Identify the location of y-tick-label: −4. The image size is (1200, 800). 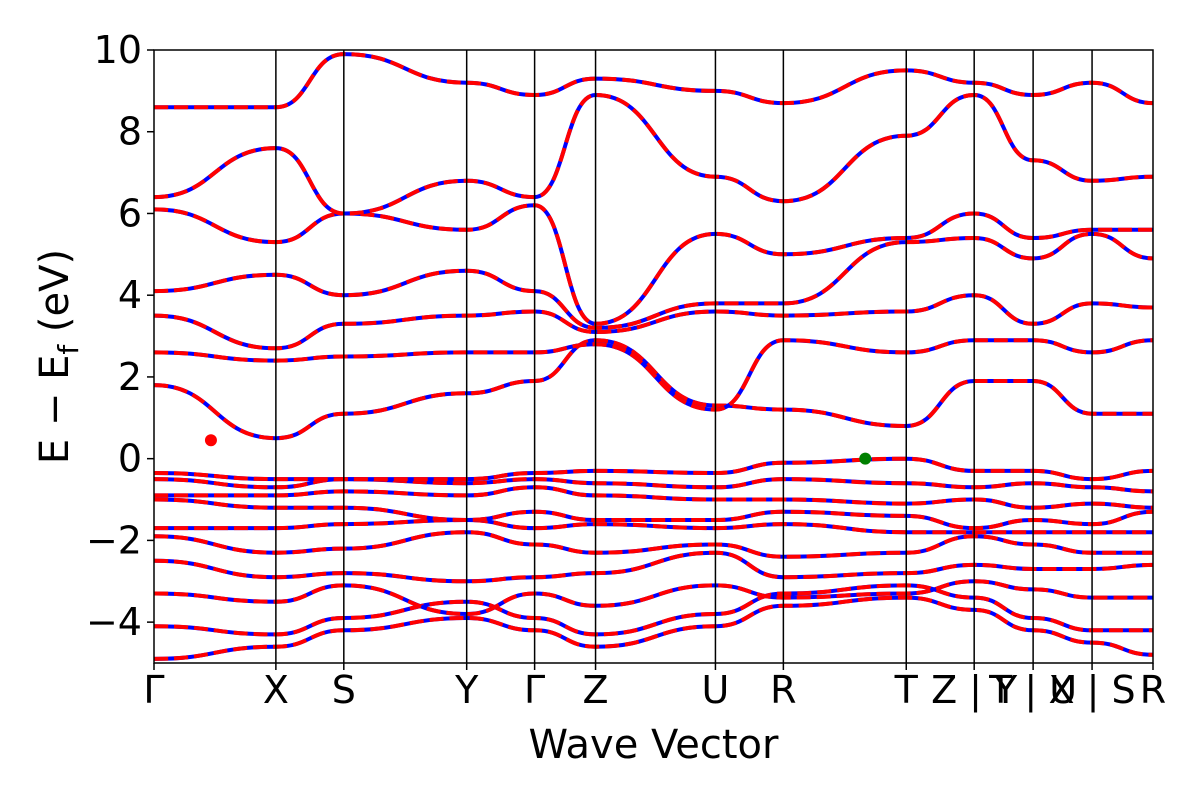
(114, 622).